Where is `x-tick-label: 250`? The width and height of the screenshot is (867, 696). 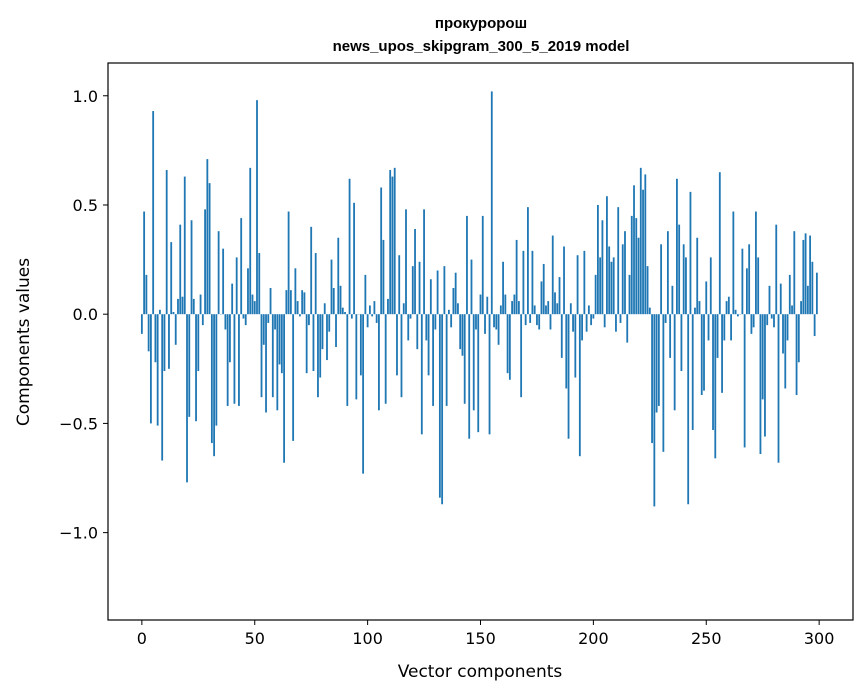 x-tick-label: 250 is located at coordinates (706, 638).